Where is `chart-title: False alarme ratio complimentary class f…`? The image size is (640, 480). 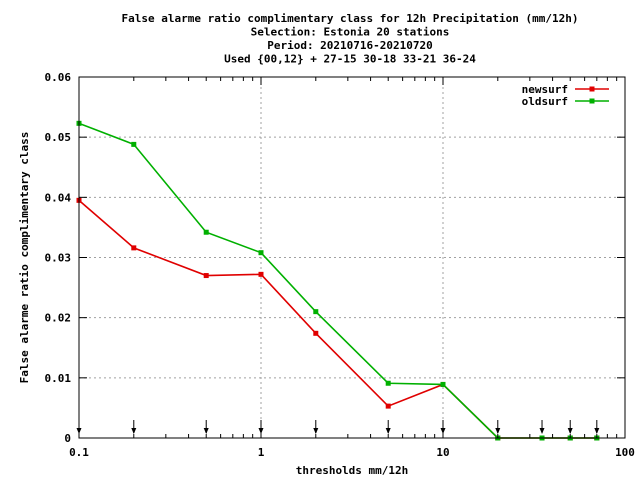
chart-title: False alarme ratio complimentary class f… is located at coordinates (350, 39).